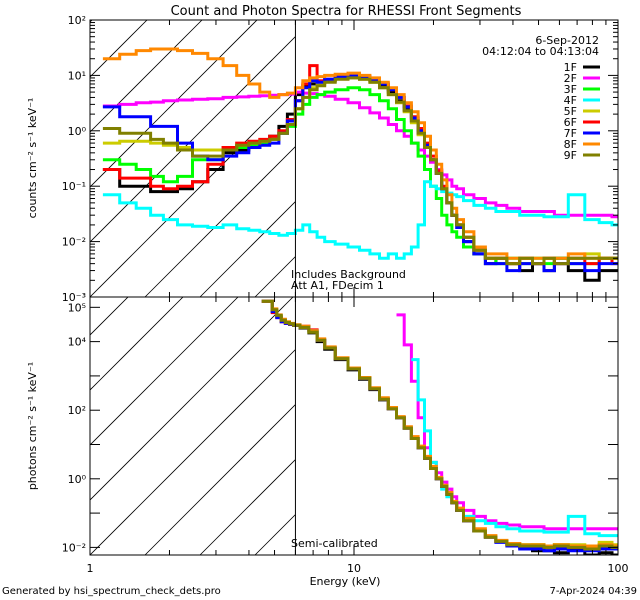  I want to click on legend-label: 9F, so click(570, 155).